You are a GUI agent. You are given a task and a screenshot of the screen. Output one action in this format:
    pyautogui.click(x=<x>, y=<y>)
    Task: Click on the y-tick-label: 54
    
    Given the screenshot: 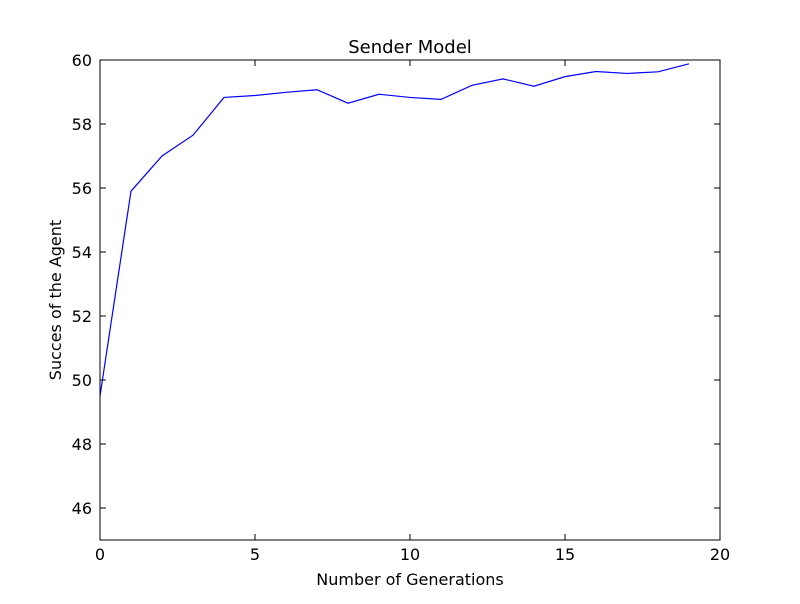 What is the action you would take?
    pyautogui.click(x=82, y=252)
    